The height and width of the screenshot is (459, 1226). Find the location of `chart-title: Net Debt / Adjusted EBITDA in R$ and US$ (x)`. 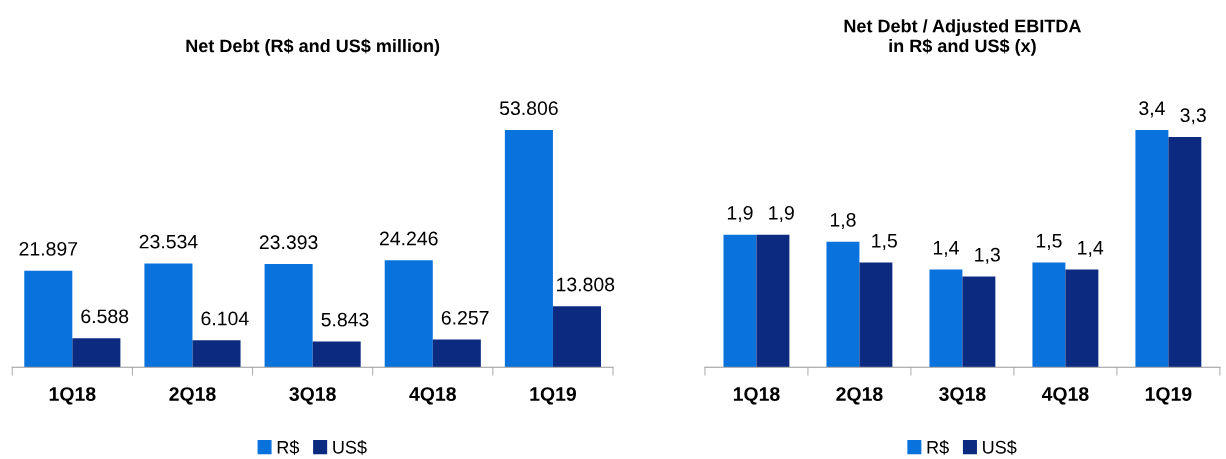

chart-title: Net Debt / Adjusted EBITDA in R$ and US$ (x) is located at coordinates (962, 37).